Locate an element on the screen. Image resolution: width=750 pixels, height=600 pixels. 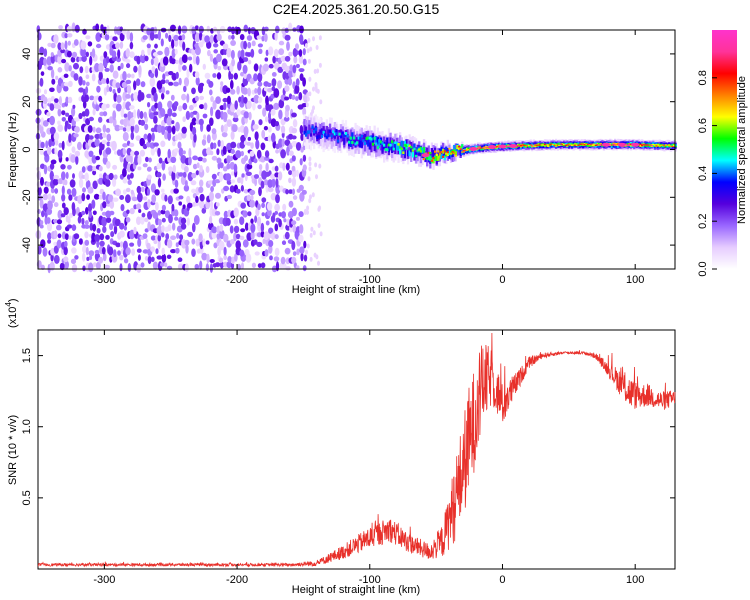
spectrogram-peak is located at coordinates (513, 146).